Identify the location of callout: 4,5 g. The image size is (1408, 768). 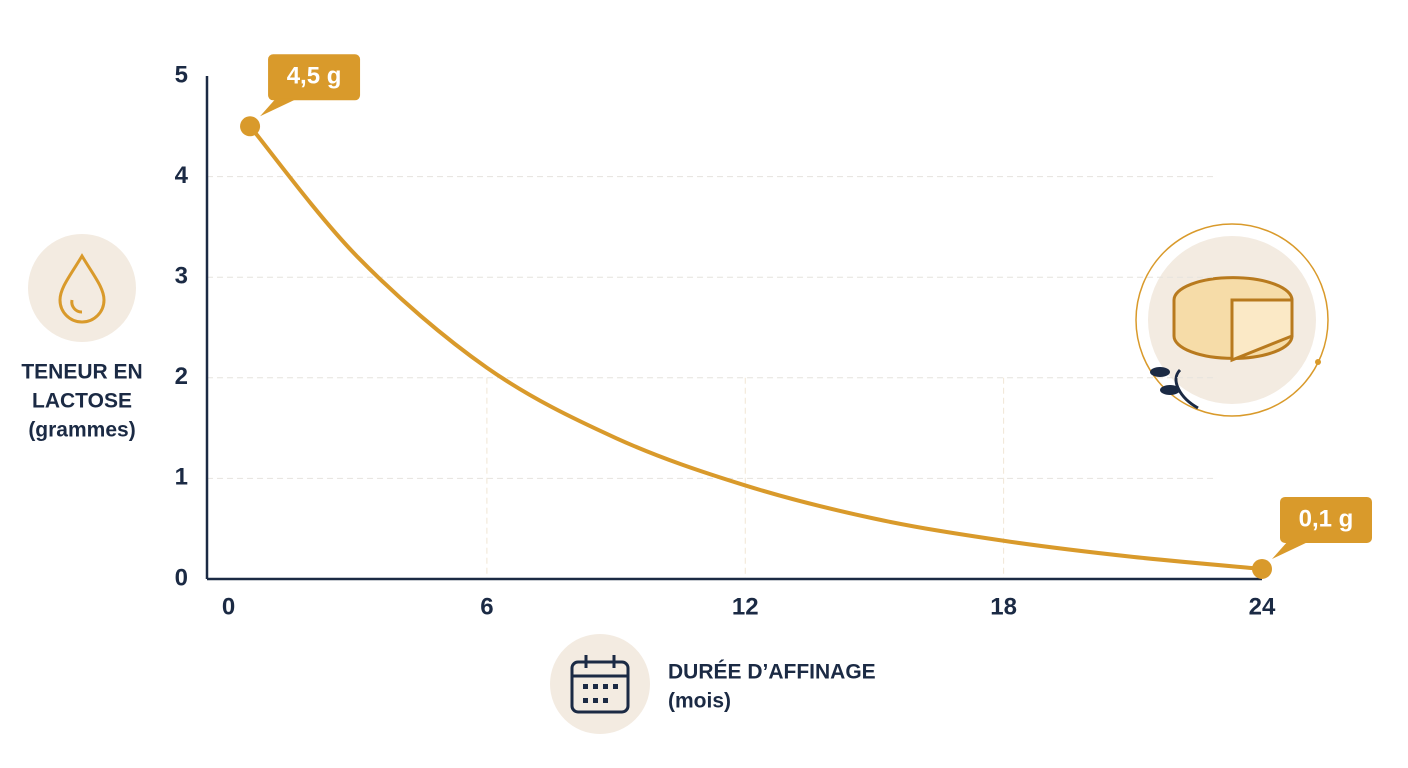
(310, 85).